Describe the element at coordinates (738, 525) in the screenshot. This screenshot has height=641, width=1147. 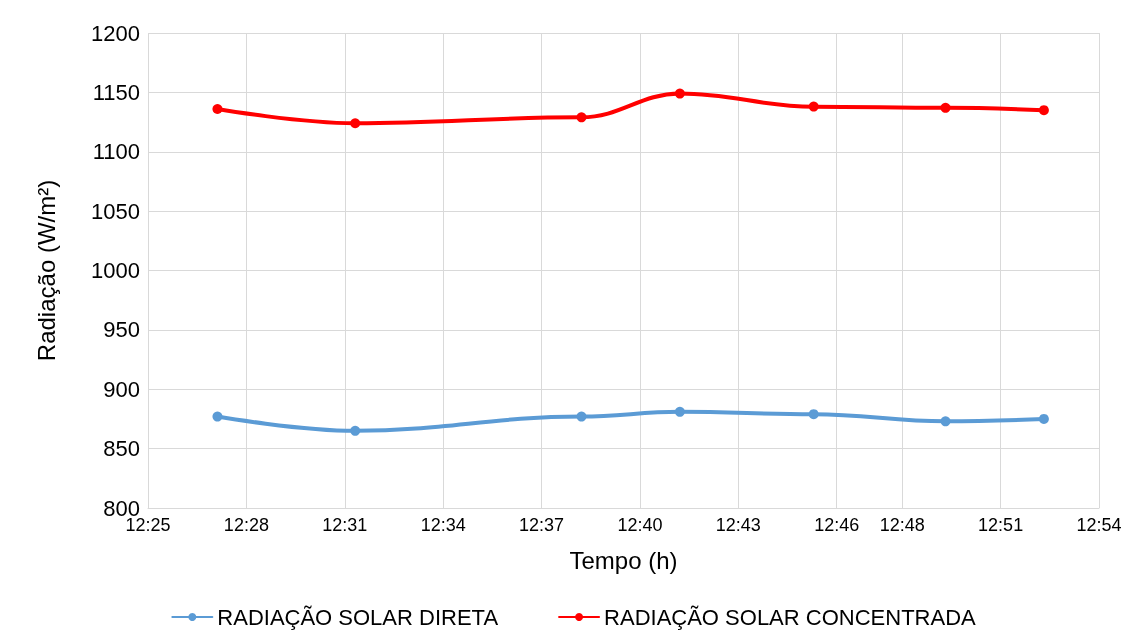
I see `x-tick-label: 12:43` at that location.